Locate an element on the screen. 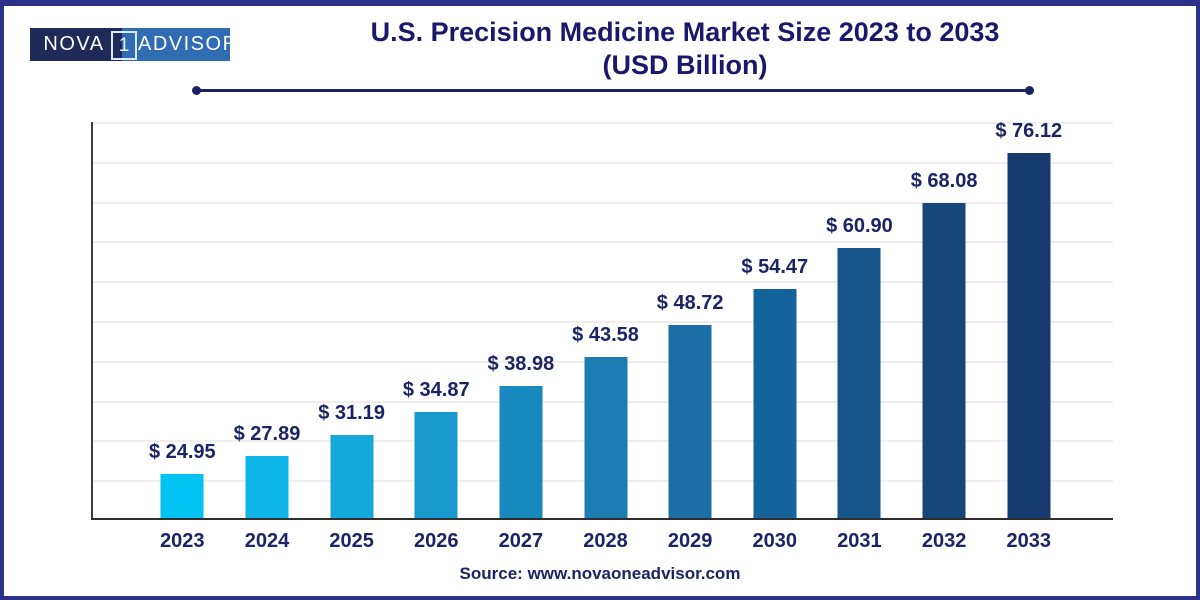  logo-light-panel is located at coordinates (176, 44).